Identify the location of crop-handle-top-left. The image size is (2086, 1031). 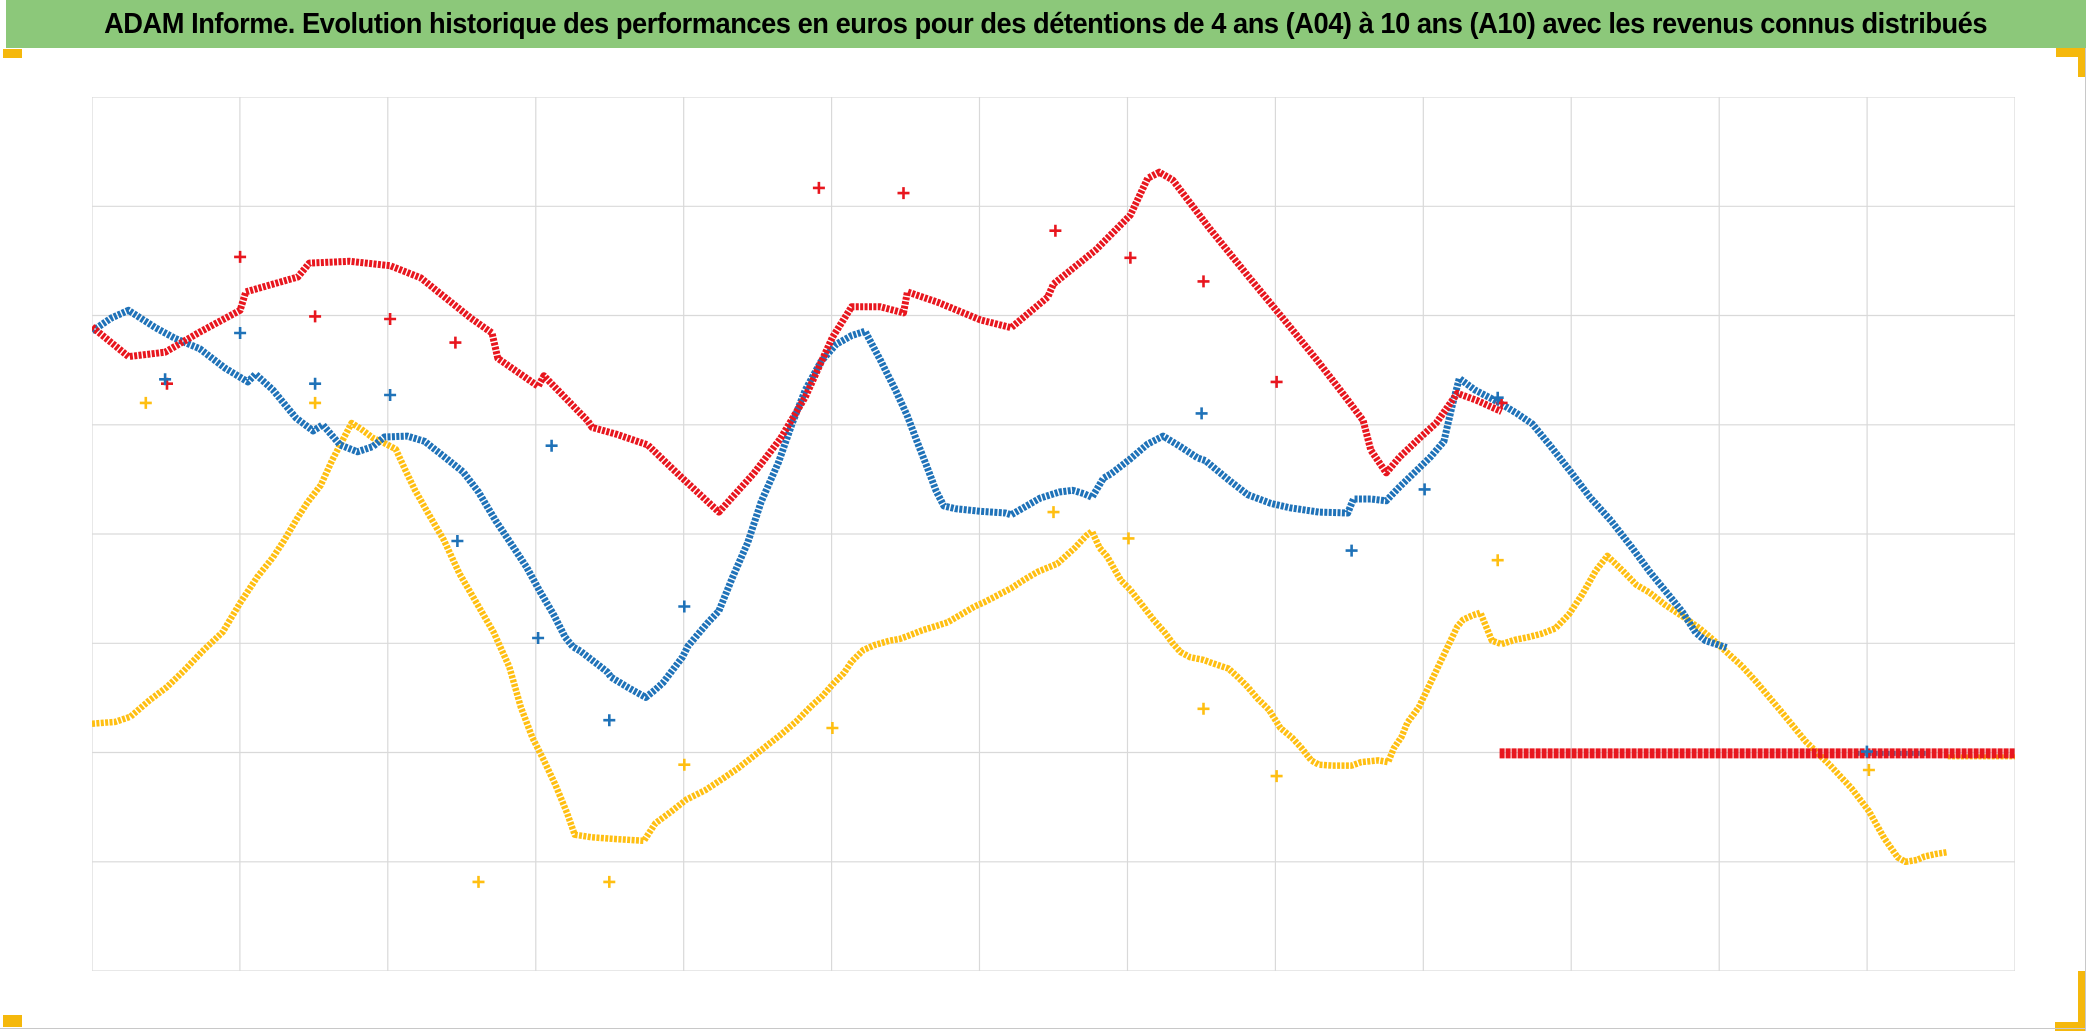
(12, 53).